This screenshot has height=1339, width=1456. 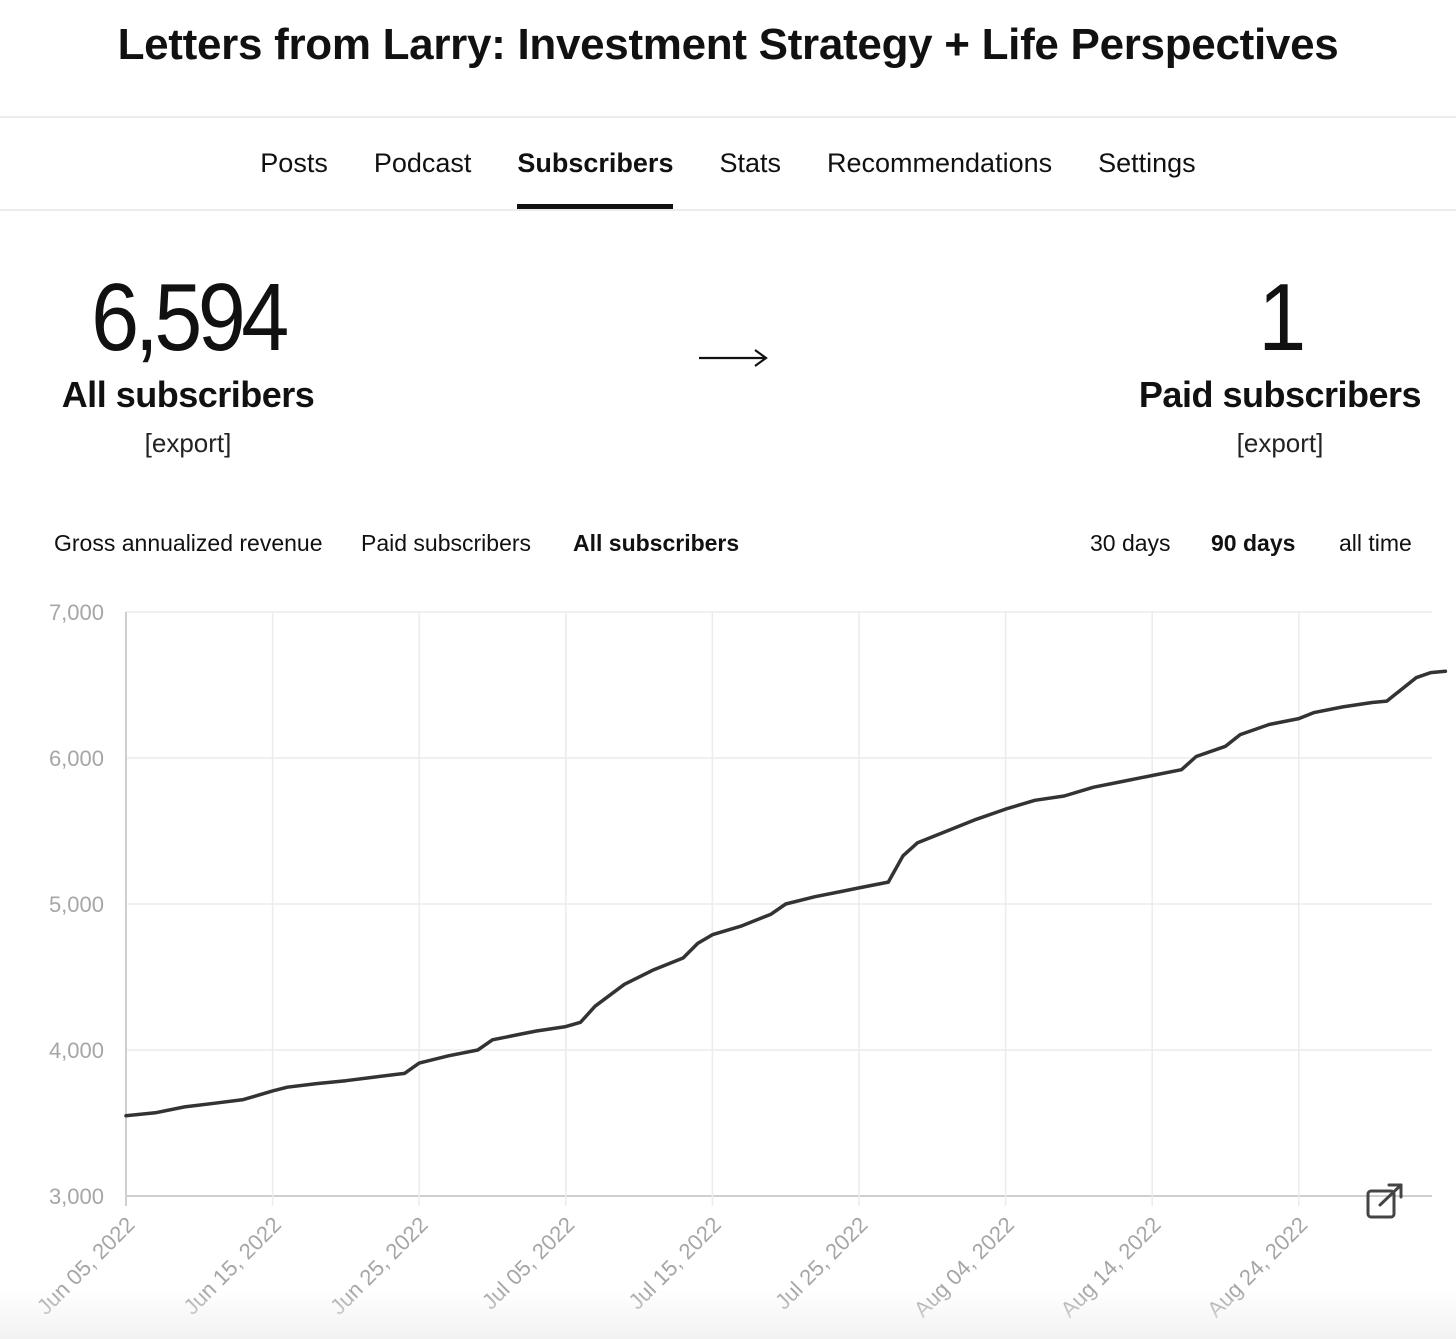 What do you see at coordinates (188, 443) in the screenshot?
I see `export-all-link: [export]` at bounding box center [188, 443].